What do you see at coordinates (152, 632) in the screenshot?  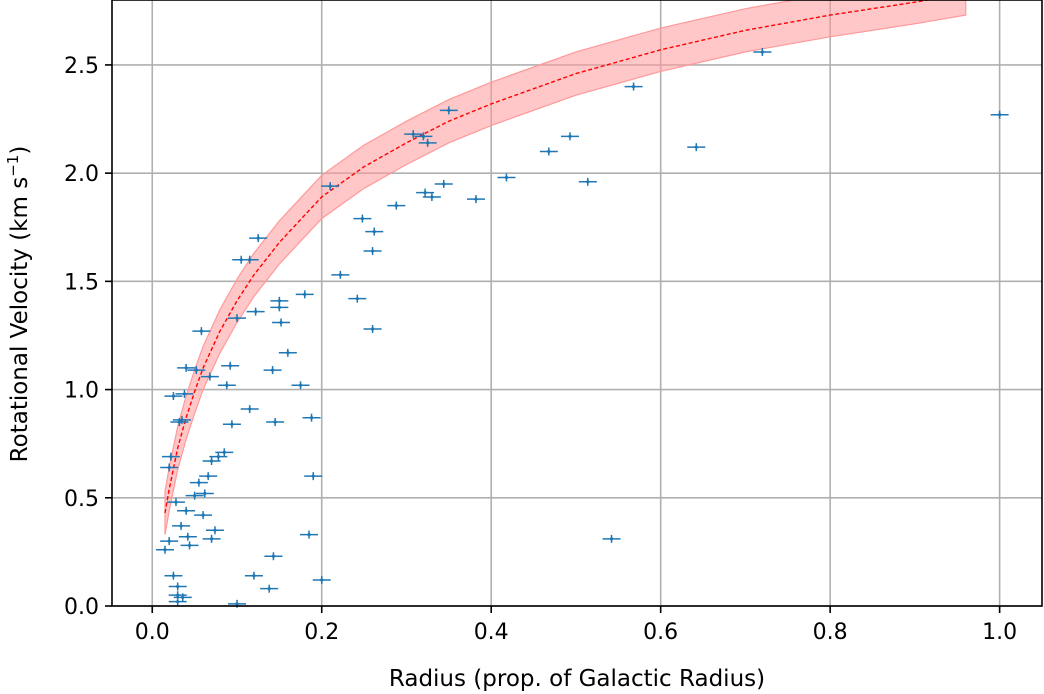 I see `x-tick-label: 0.0` at bounding box center [152, 632].